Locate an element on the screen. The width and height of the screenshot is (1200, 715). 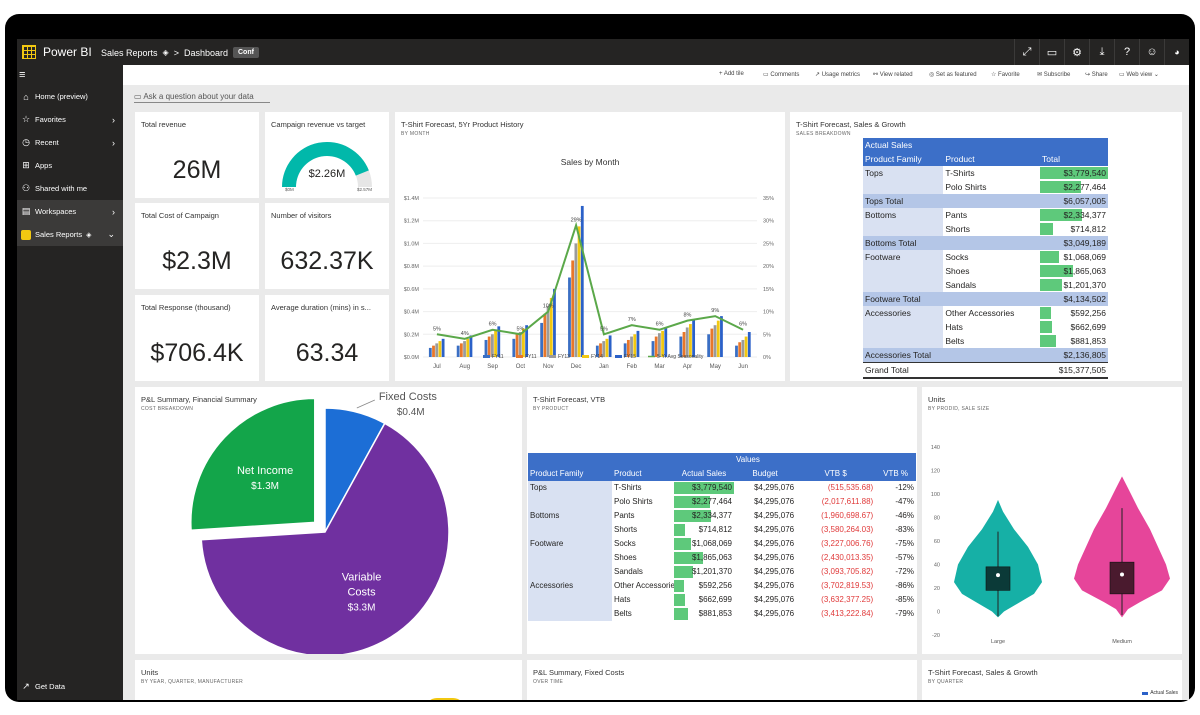
sidebar-item-shared: ⚇ Shared with me is located at coordinates (70, 188).